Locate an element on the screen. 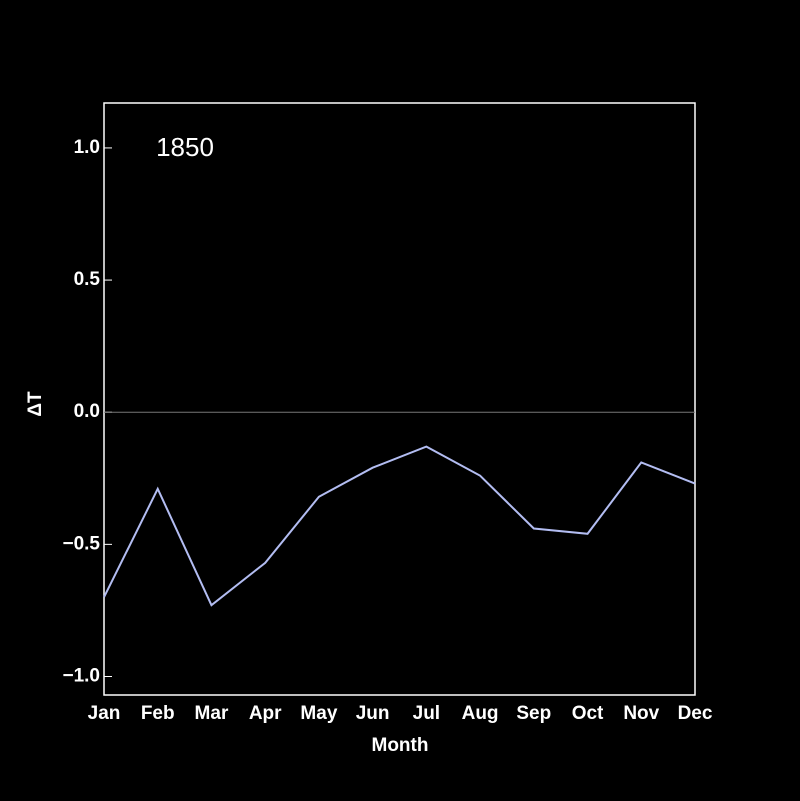 This screenshot has height=801, width=800. x-tick-label: Apr is located at coordinates (265, 713).